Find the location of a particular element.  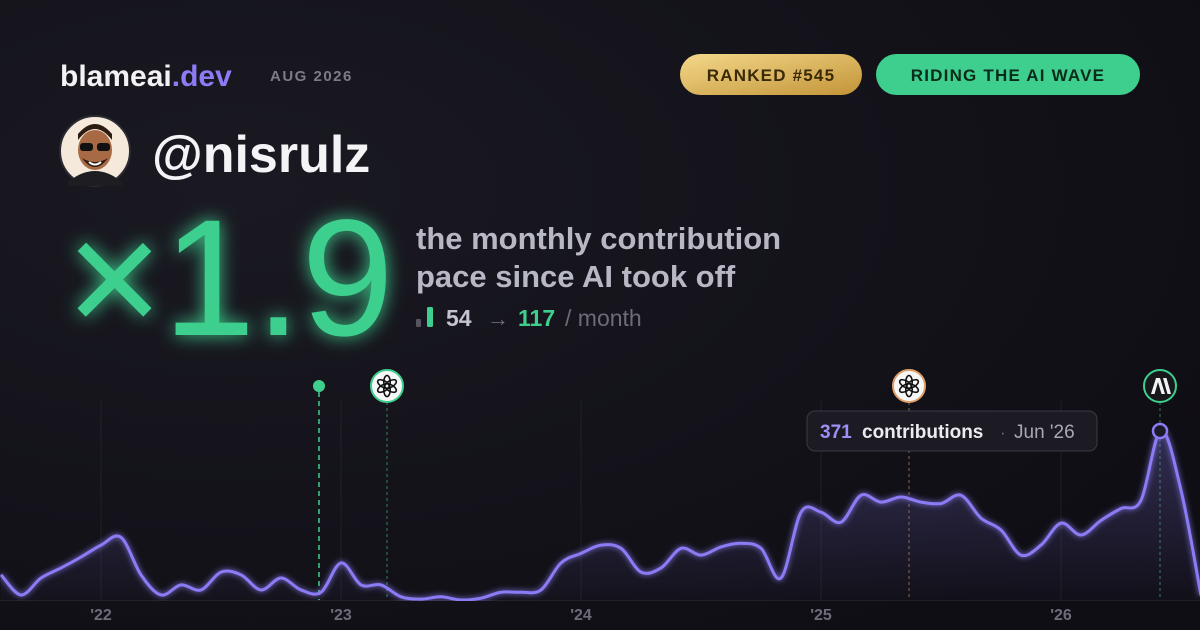

status-badge-text: RIDING THE AI WAVE is located at coordinates (1008, 75).